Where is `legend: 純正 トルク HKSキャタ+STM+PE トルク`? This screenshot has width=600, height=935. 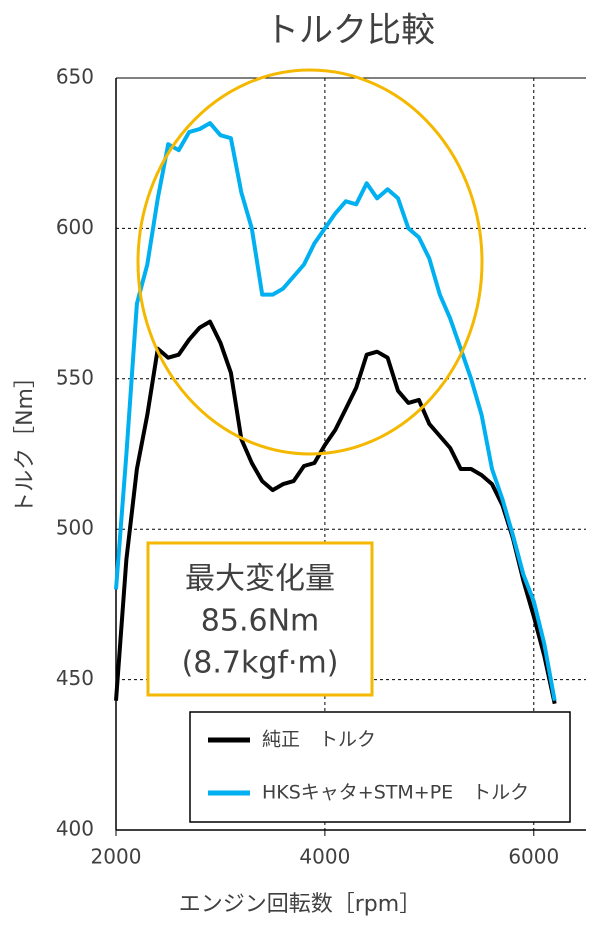 legend: 純正 トルク HKSキャタ+STM+PE トルク is located at coordinates (380, 767).